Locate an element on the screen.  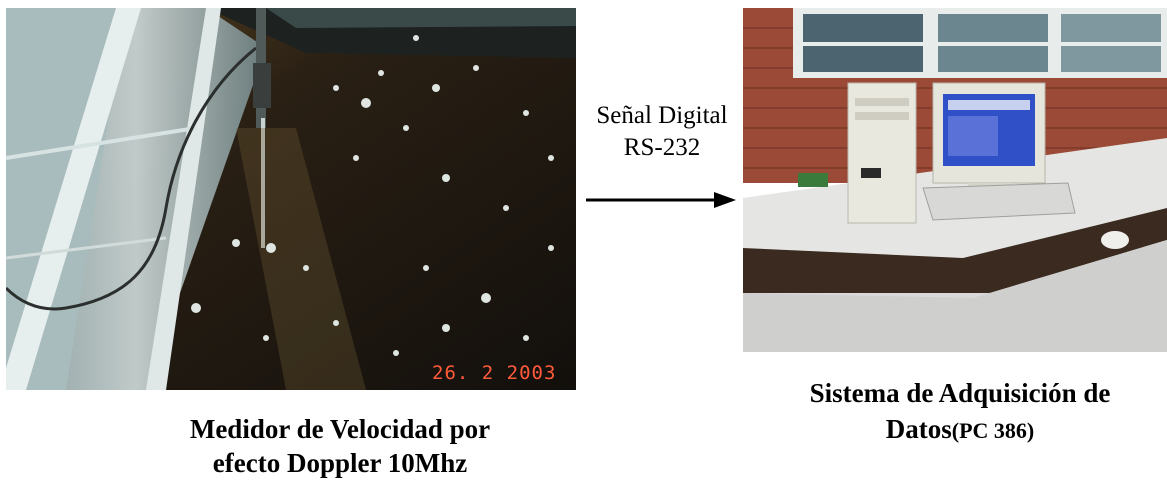
left-caption-line1: Medidor de Velocidad por is located at coordinates (340, 429).